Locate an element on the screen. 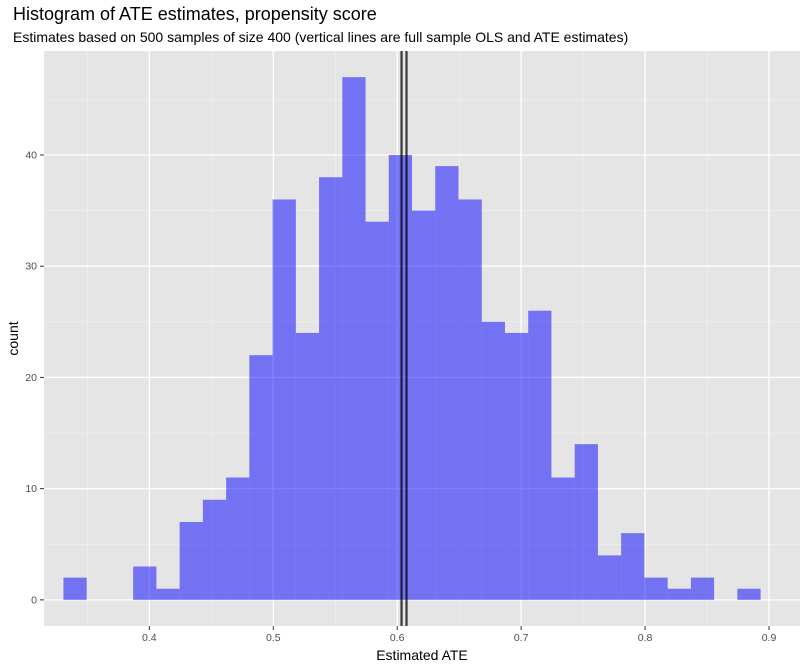 The image size is (808, 669). x-tick-label: 0.4 is located at coordinates (149, 638).